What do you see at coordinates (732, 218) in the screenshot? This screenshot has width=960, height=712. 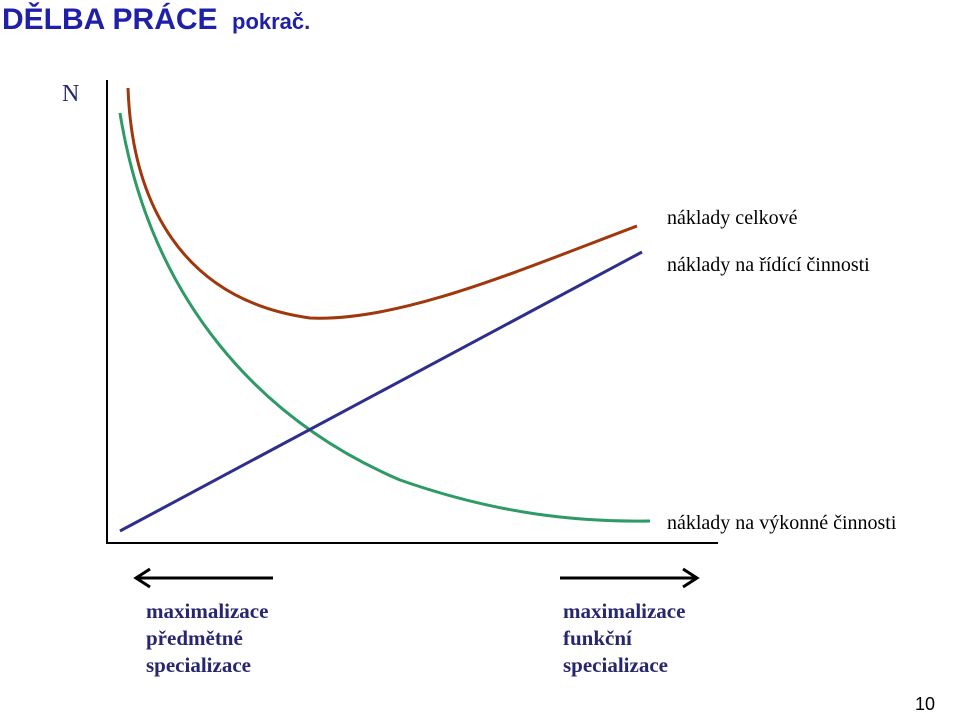 I see `curve-label: náklady celkové` at bounding box center [732, 218].